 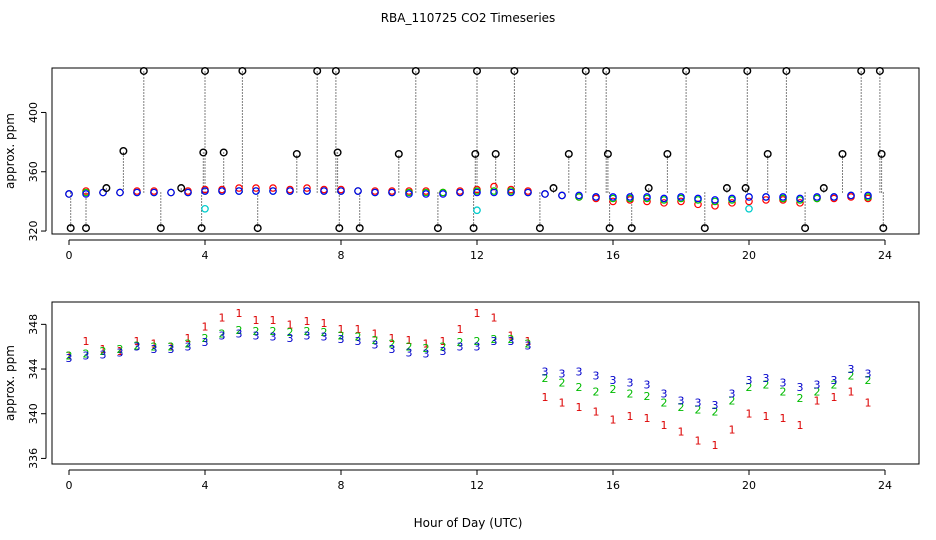 What do you see at coordinates (341, 255) in the screenshot?
I see `top-x-tick-label: 8` at bounding box center [341, 255].